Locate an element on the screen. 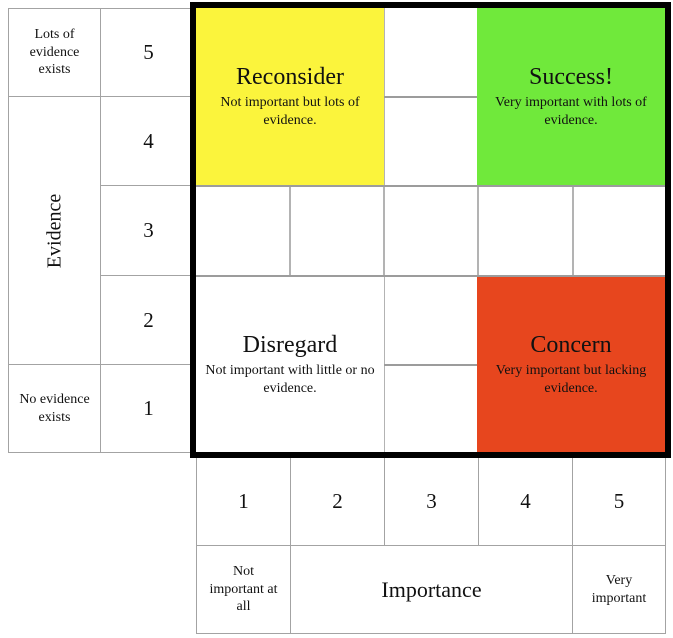 This screenshot has width=673, height=638. evidence-scale-1: 1 is located at coordinates (148, 408).